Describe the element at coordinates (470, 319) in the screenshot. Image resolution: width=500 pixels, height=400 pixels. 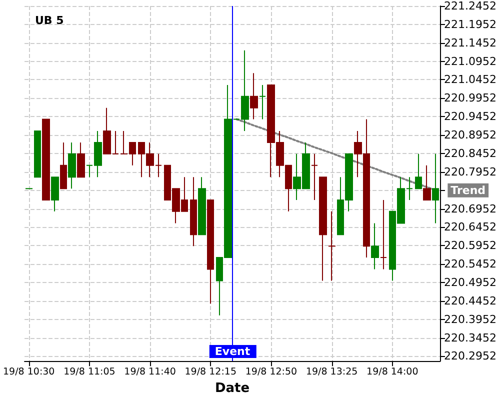
I see `y-tick-label: 220.3952` at that location.